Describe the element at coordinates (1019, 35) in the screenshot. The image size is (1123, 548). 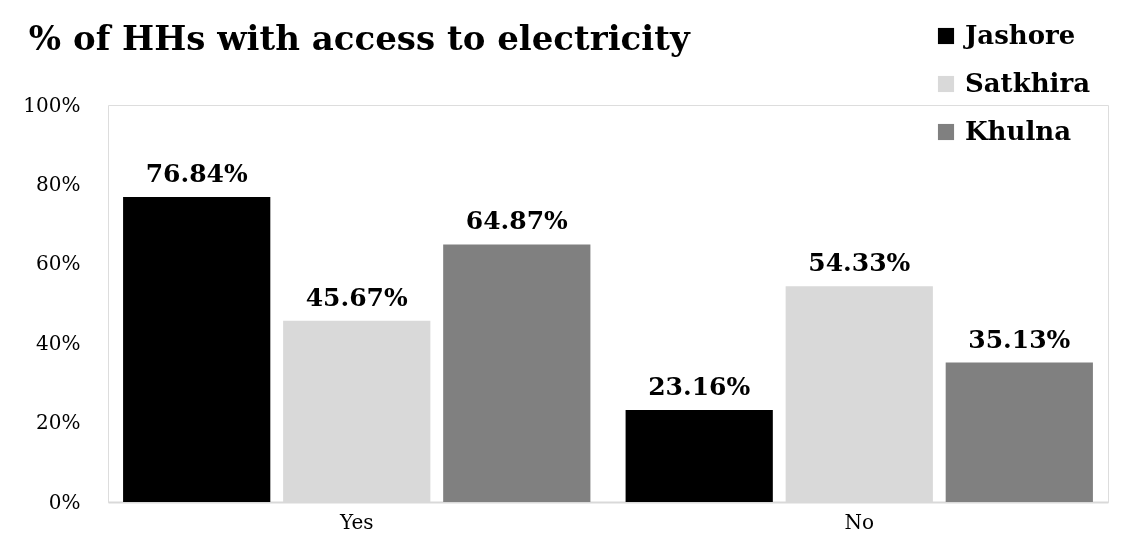
I see `legend-label: Jashore` at that location.